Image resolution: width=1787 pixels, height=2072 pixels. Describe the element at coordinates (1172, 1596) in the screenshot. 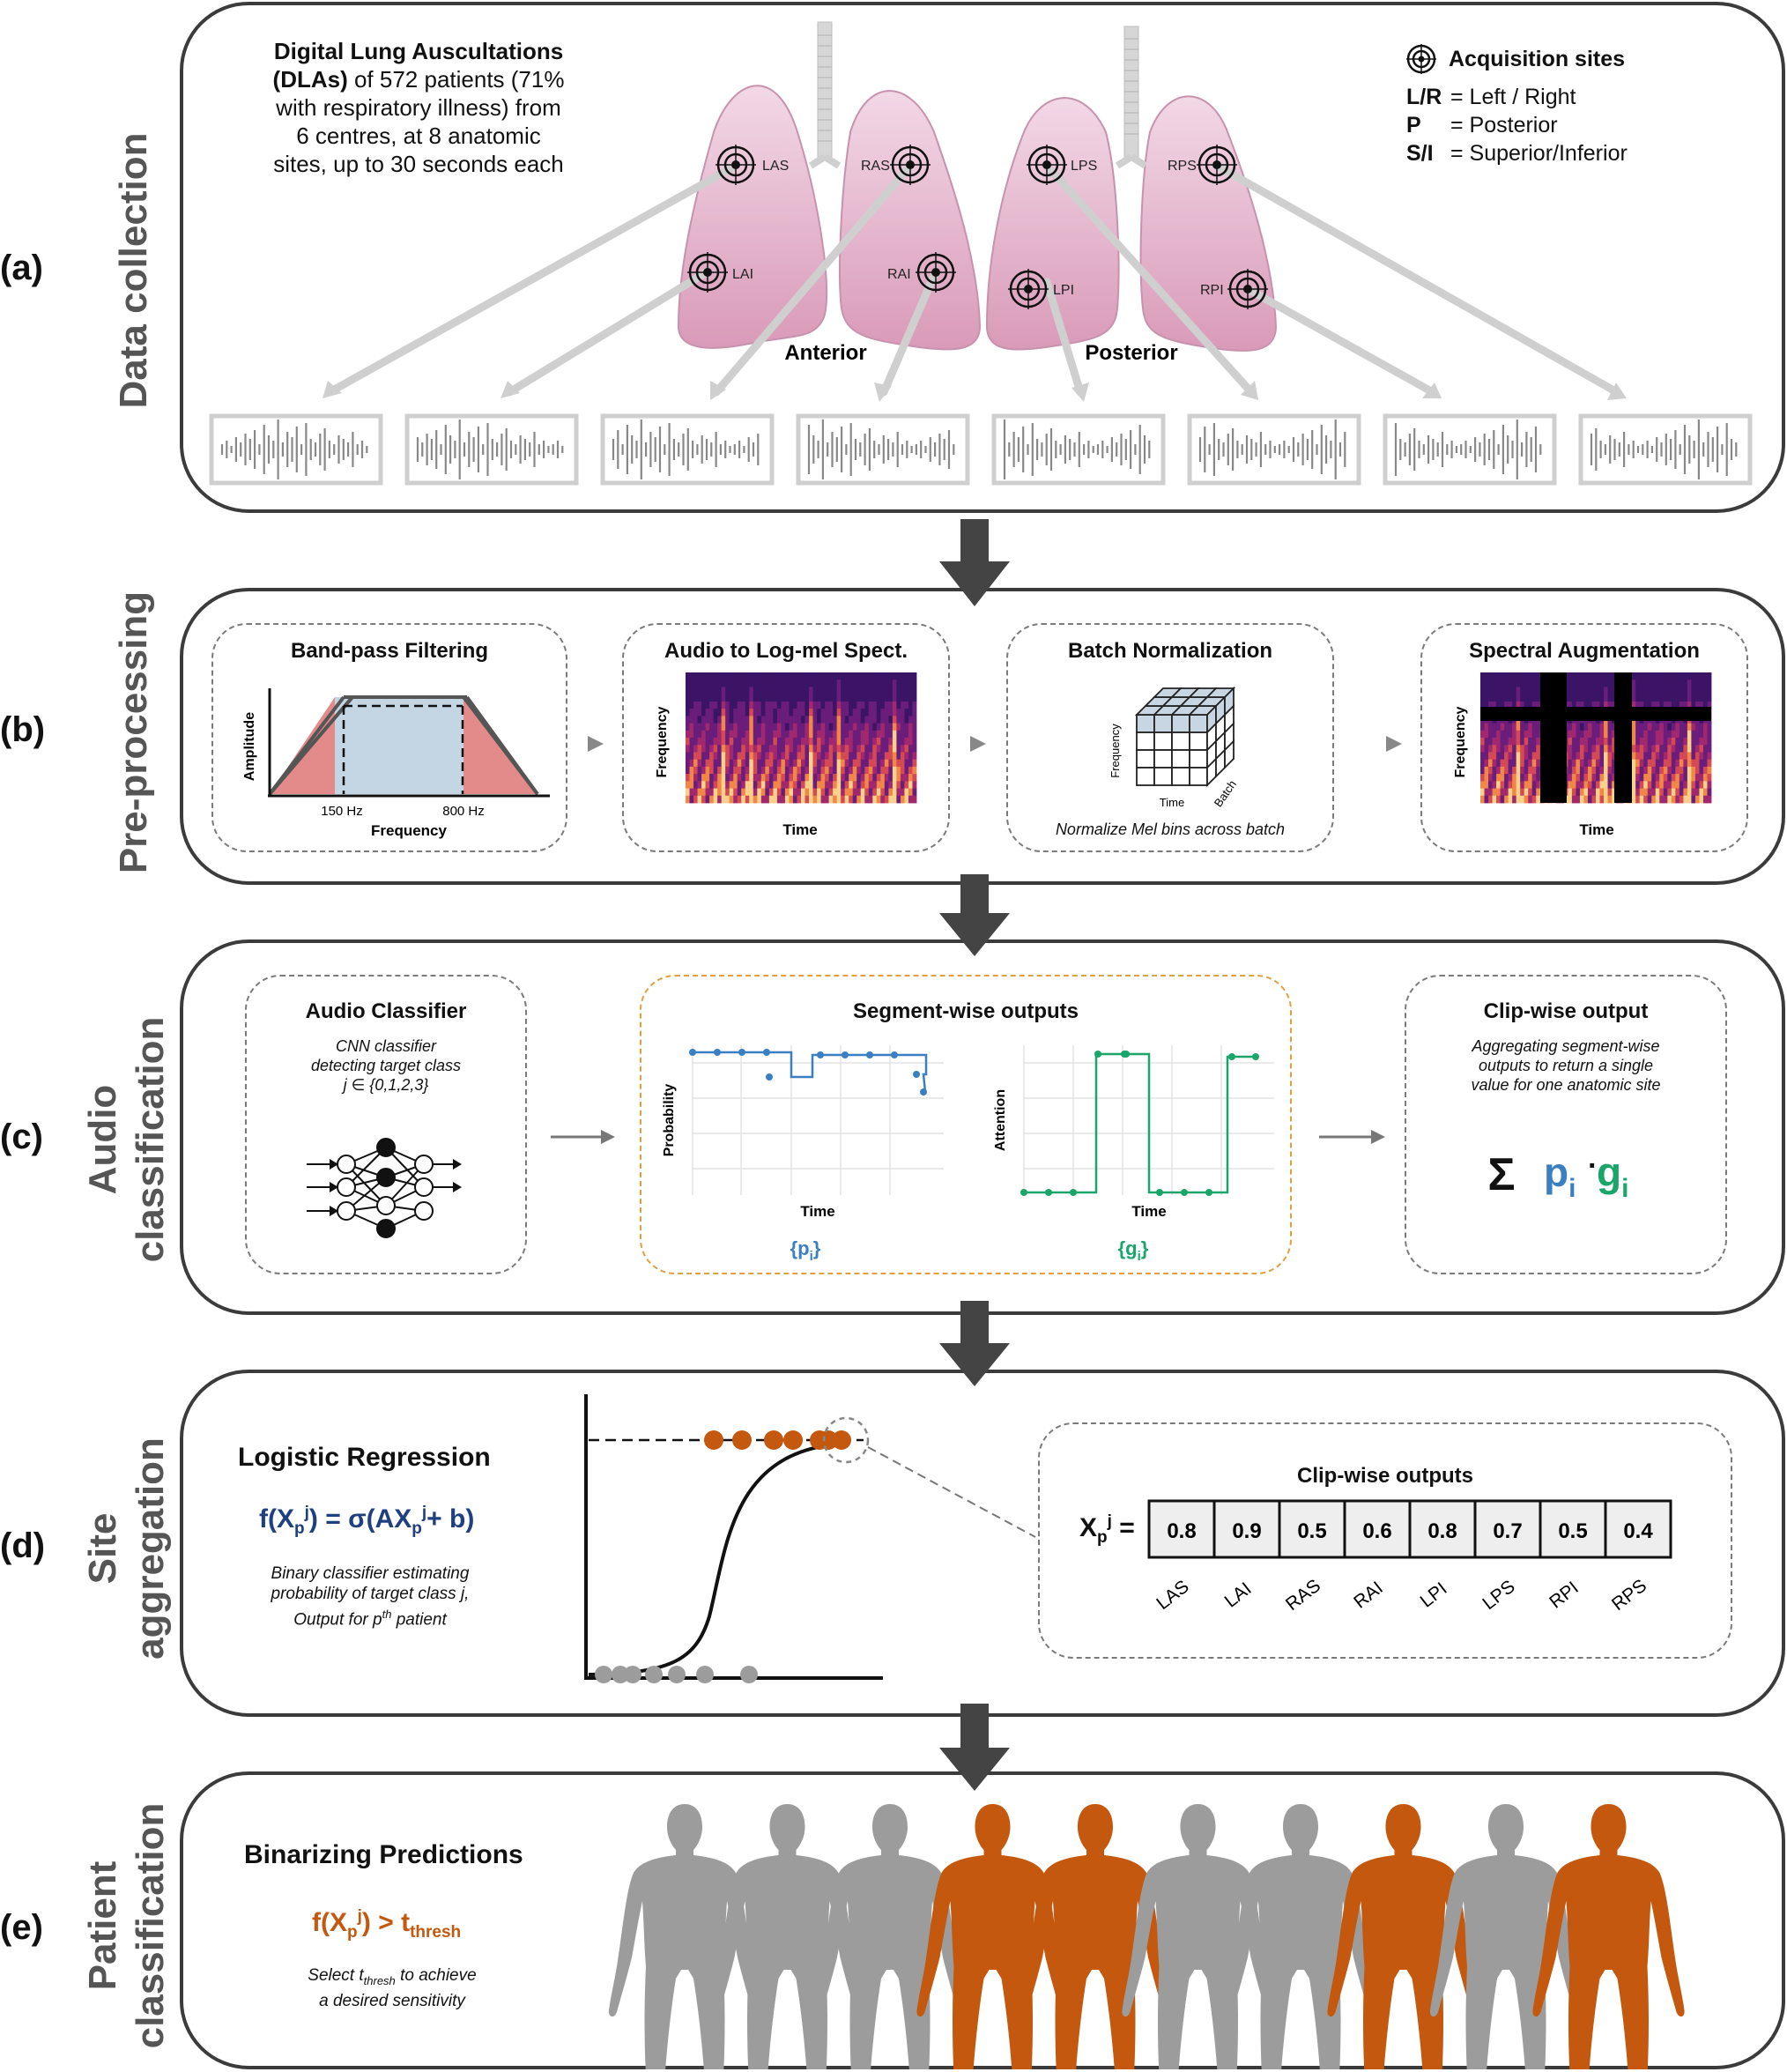

I see `clip-site-label: LAS` at that location.